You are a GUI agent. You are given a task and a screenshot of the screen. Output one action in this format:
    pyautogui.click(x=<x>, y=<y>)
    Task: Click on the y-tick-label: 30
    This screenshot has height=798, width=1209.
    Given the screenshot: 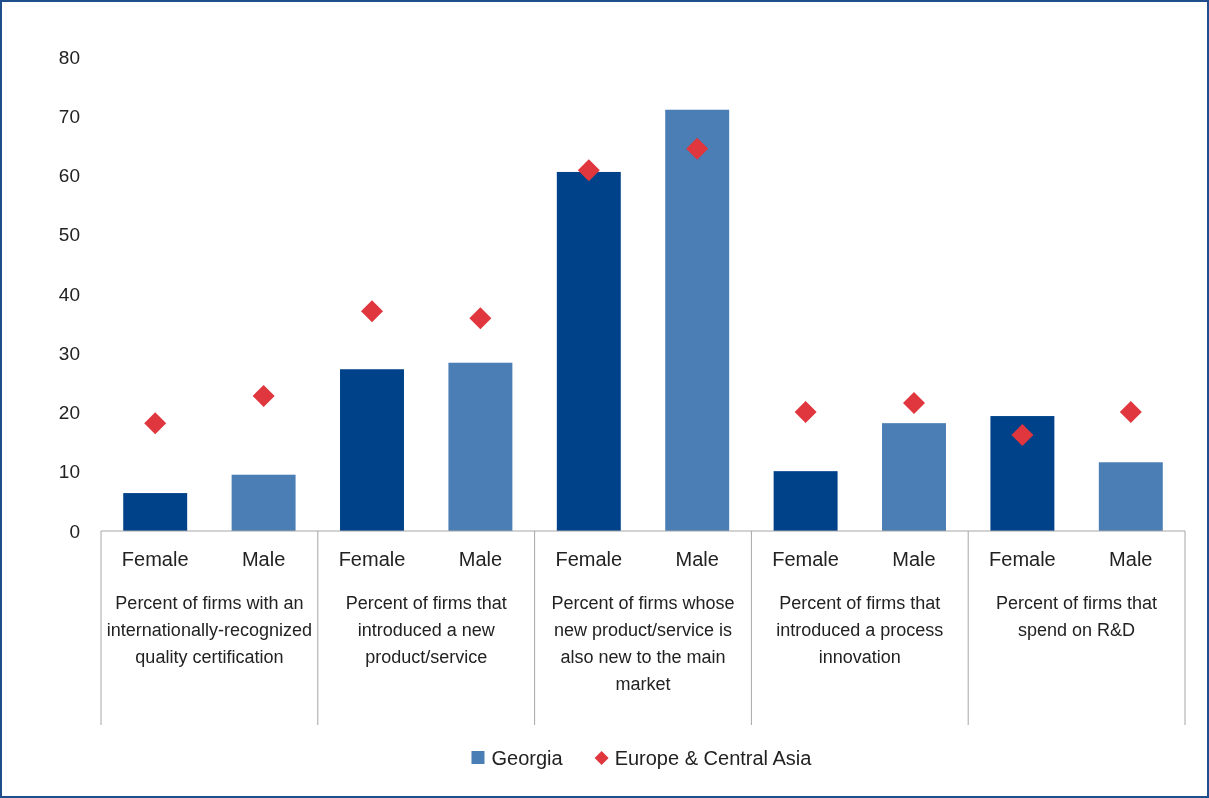 What is the action you would take?
    pyautogui.click(x=69, y=353)
    